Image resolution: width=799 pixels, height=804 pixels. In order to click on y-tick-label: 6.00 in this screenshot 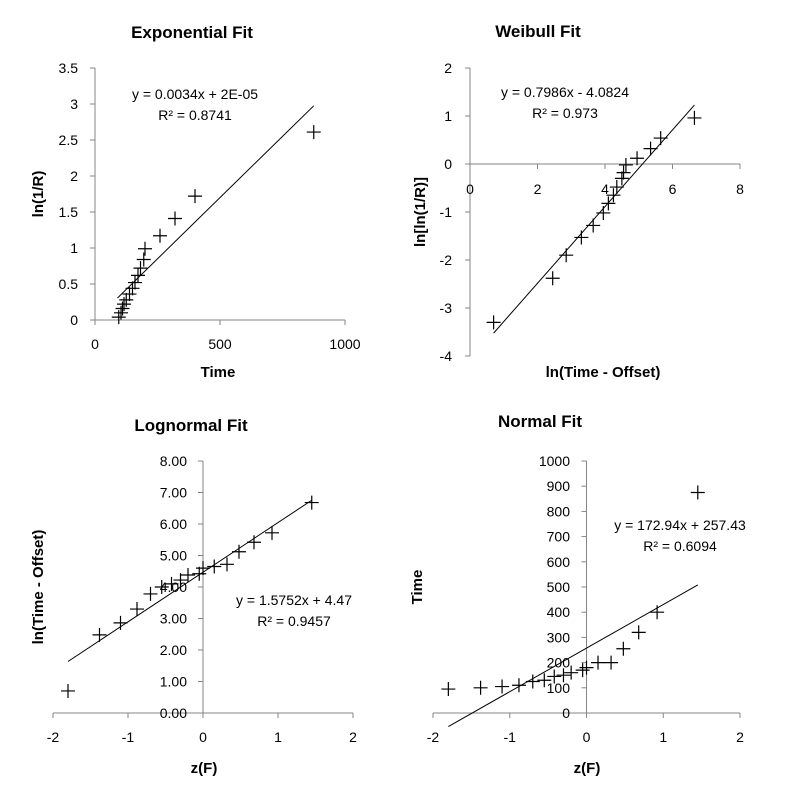, I will do `click(173, 524)`.